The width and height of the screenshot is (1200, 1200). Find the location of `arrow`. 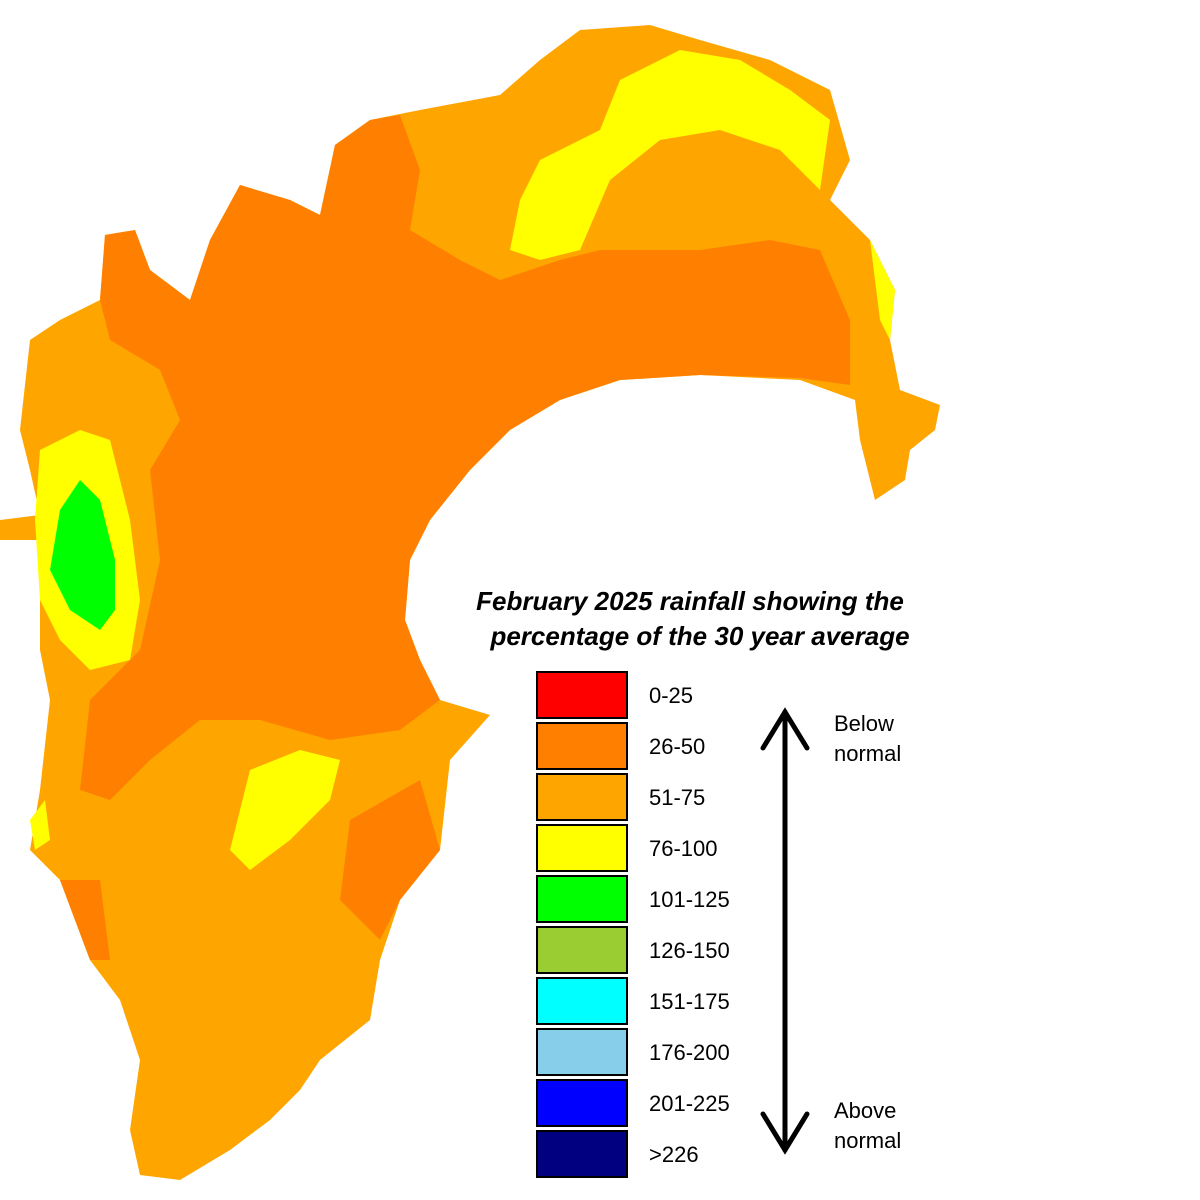

arrow is located at coordinates (785, 931).